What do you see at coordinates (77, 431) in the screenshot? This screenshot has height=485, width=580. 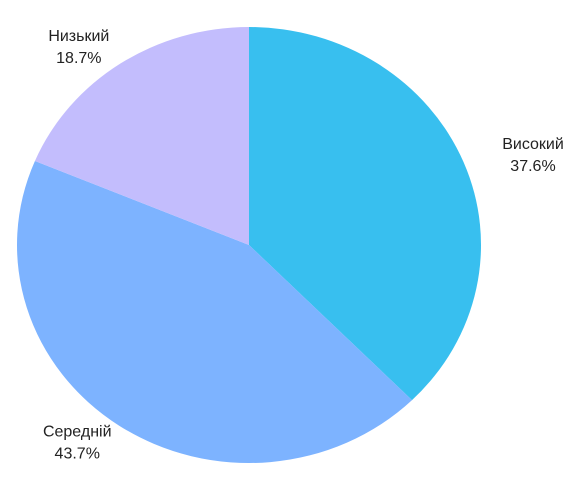 I see `slice-label: Середній` at bounding box center [77, 431].